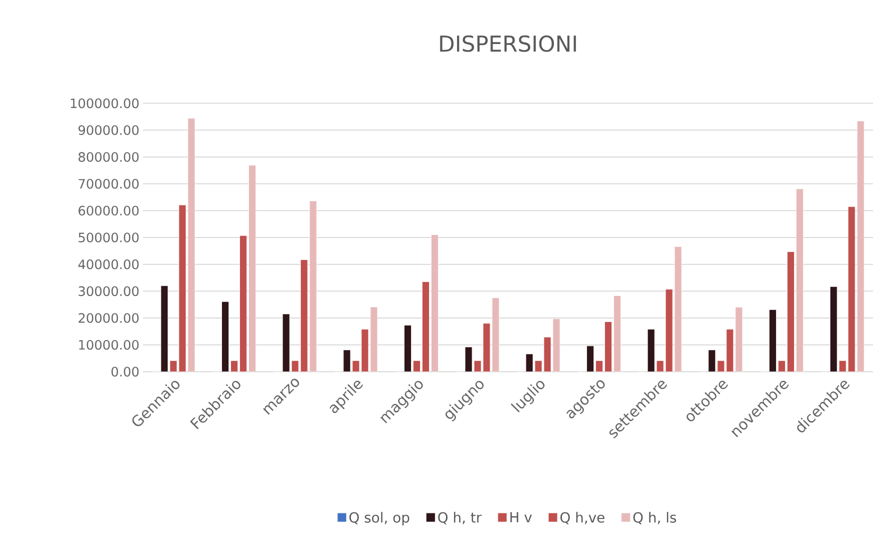  I want to click on y-tick-label: 50000.00, so click(108, 237).